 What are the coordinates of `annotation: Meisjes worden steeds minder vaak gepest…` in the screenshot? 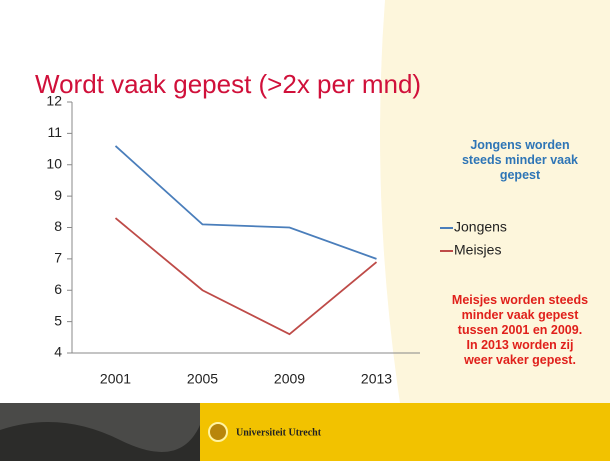 It's located at (520, 330).